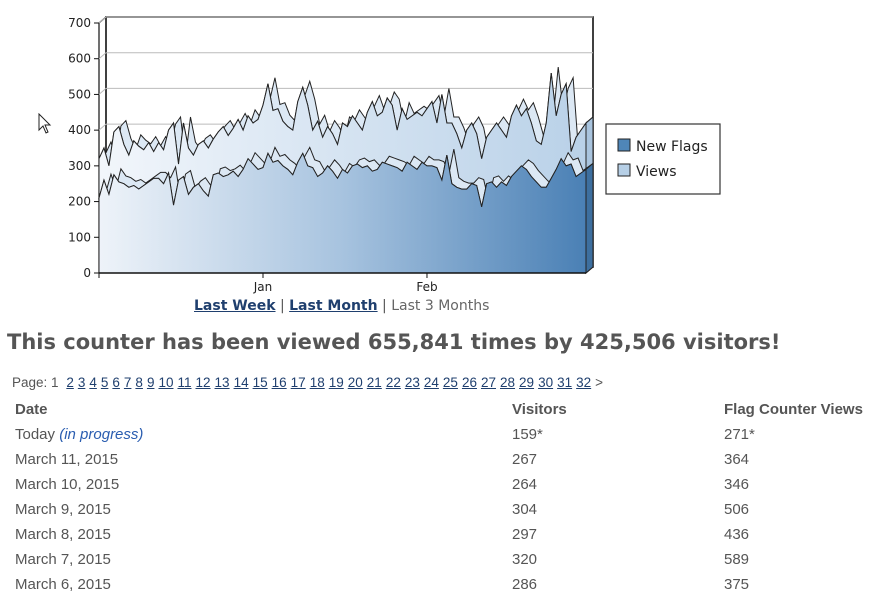 Image resolution: width=884 pixels, height=597 pixels. Describe the element at coordinates (526, 382) in the screenshot. I see `page-link: 29` at that location.